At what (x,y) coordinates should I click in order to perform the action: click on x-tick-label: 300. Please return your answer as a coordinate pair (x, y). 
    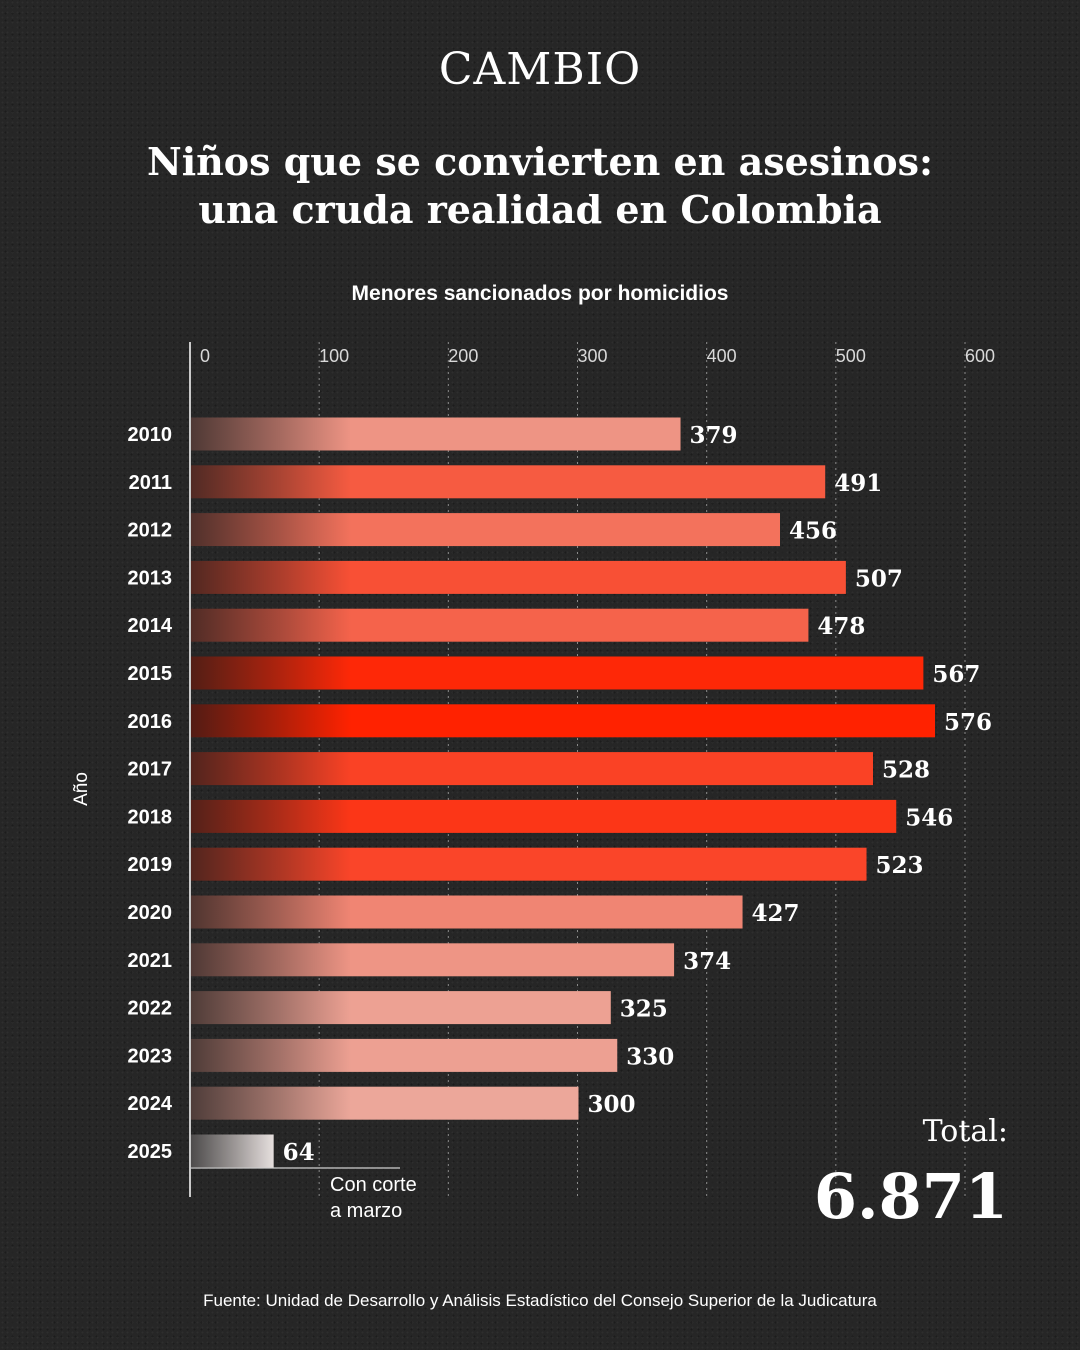
    Looking at the image, I should click on (592, 356).